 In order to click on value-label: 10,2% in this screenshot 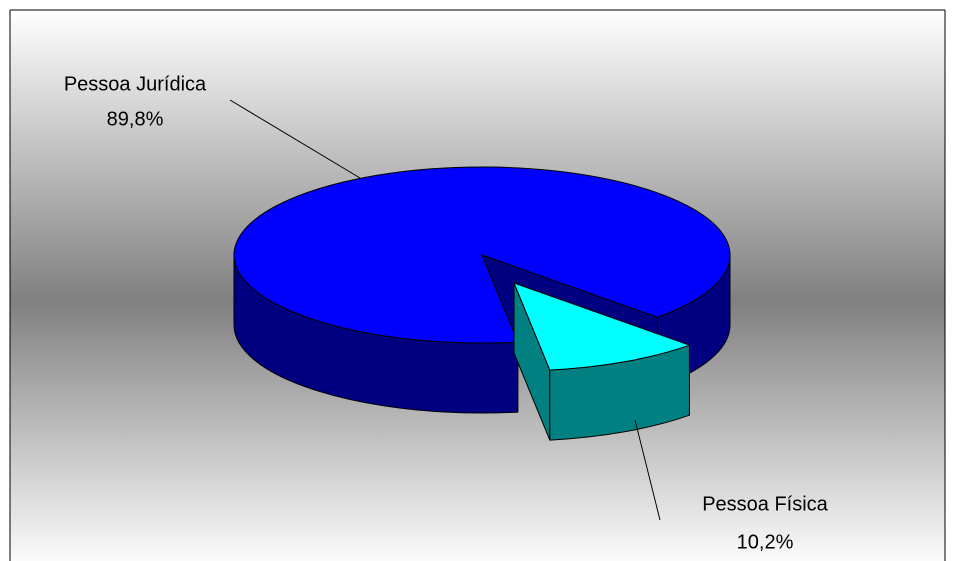, I will do `click(765, 542)`.